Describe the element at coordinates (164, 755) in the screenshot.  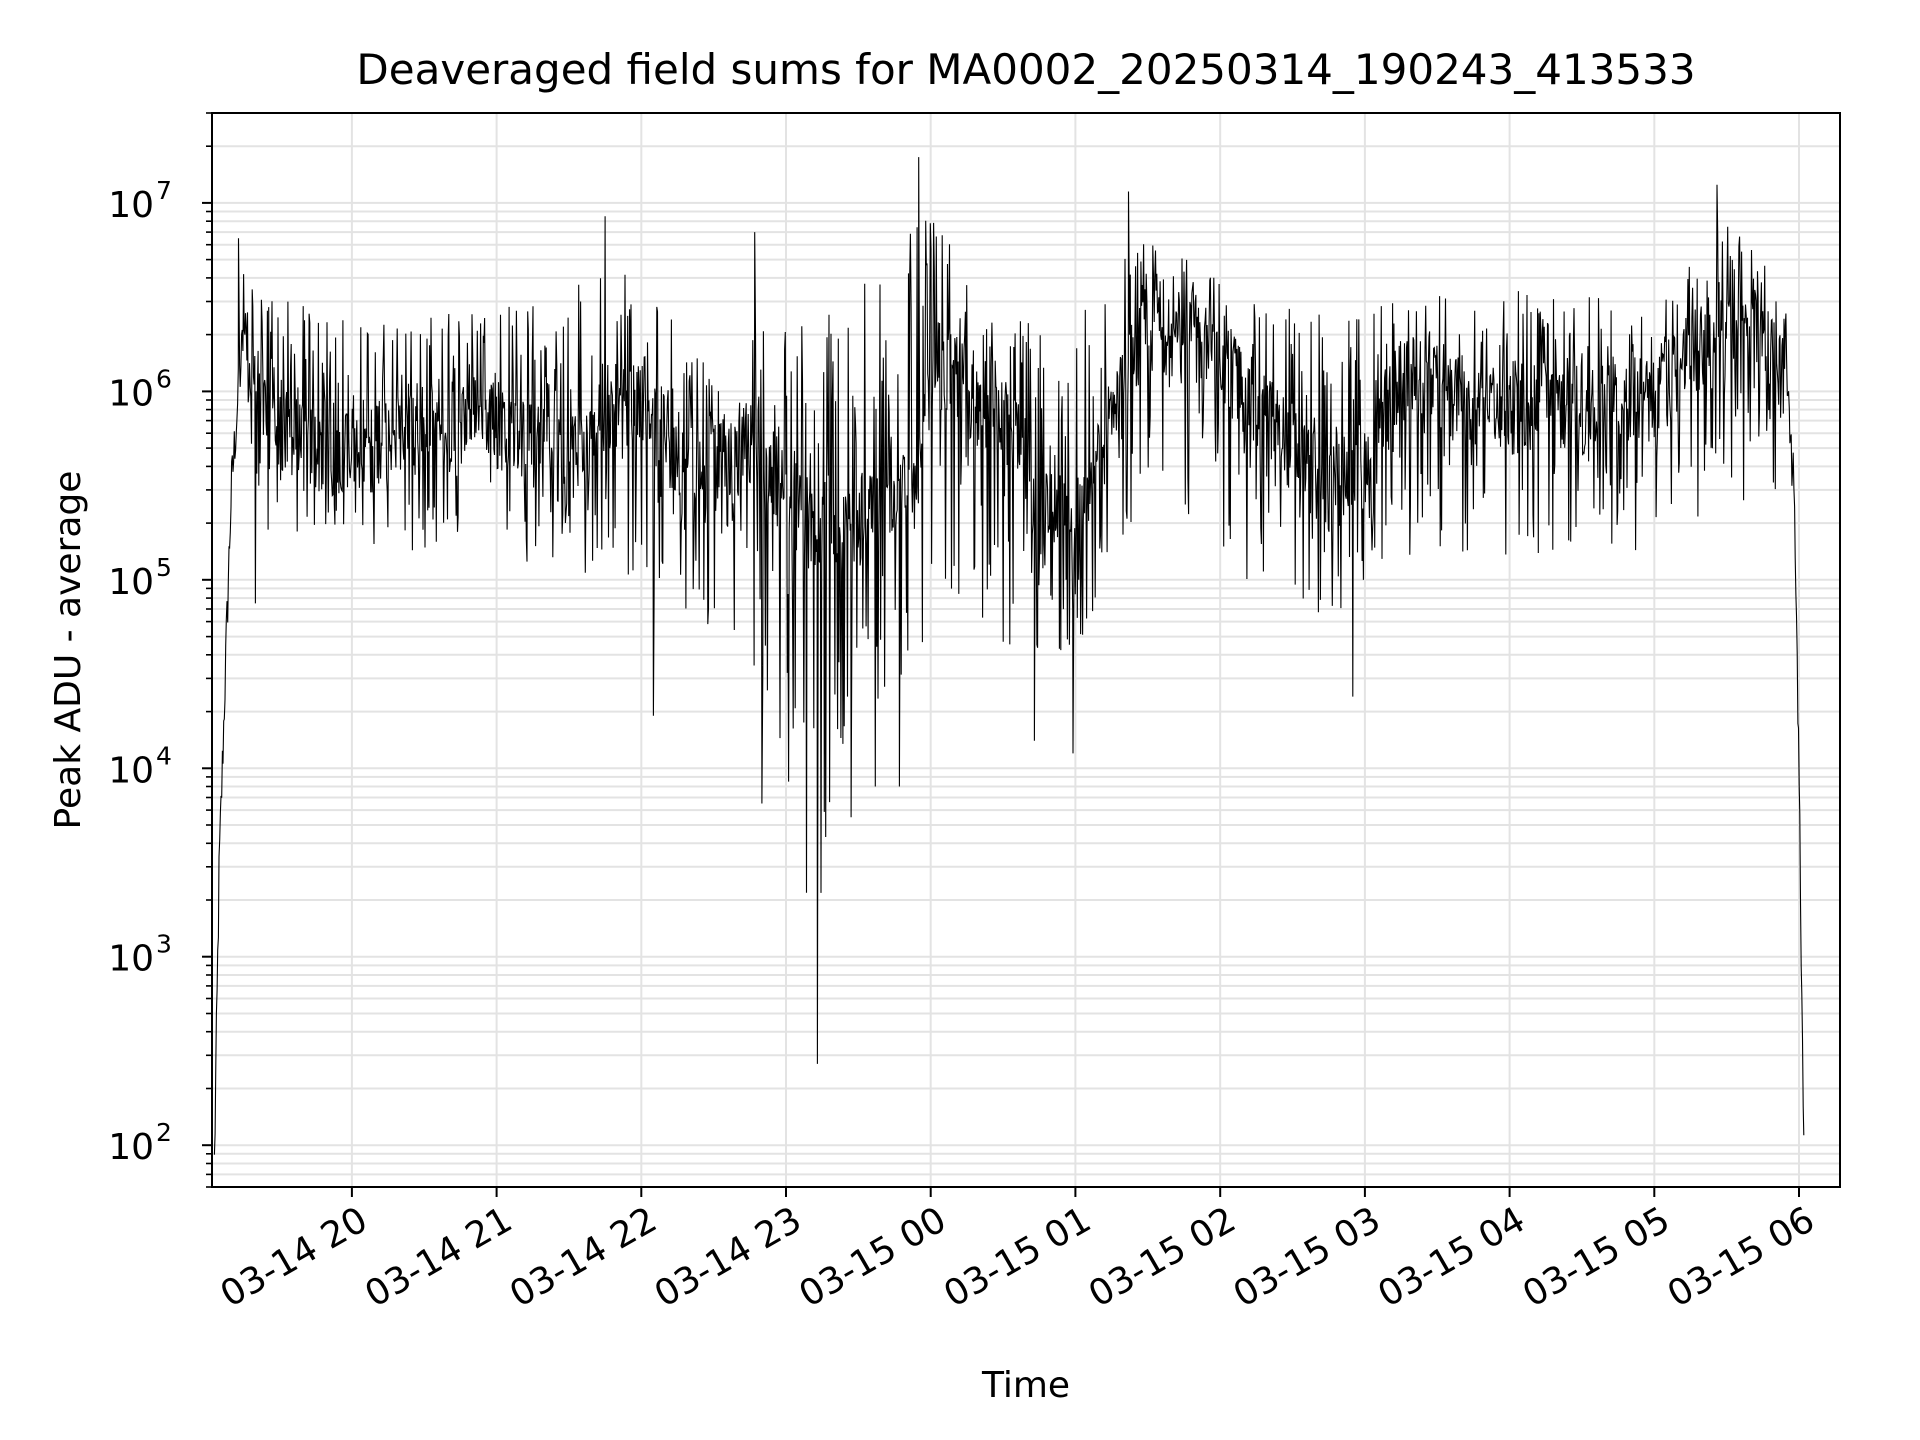
I see `y-tick-exponent: 4` at that location.